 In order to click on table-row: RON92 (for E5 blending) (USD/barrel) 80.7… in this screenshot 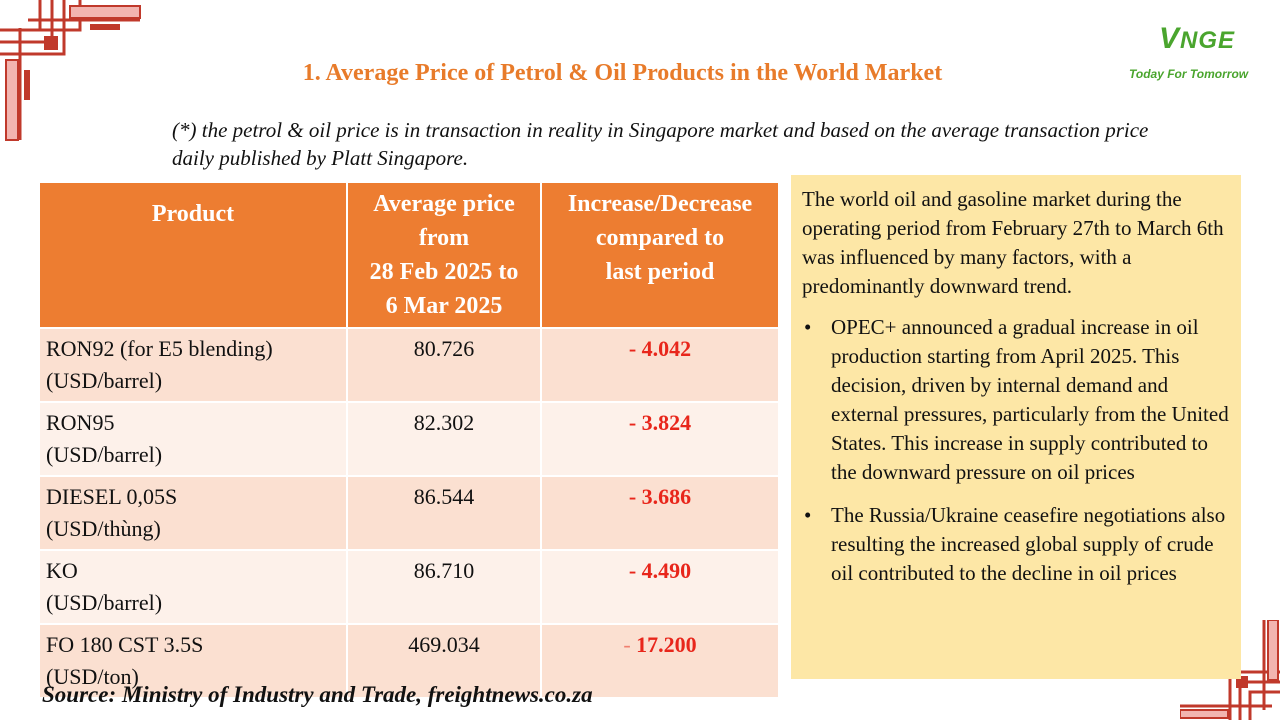, I will do `click(409, 364)`.